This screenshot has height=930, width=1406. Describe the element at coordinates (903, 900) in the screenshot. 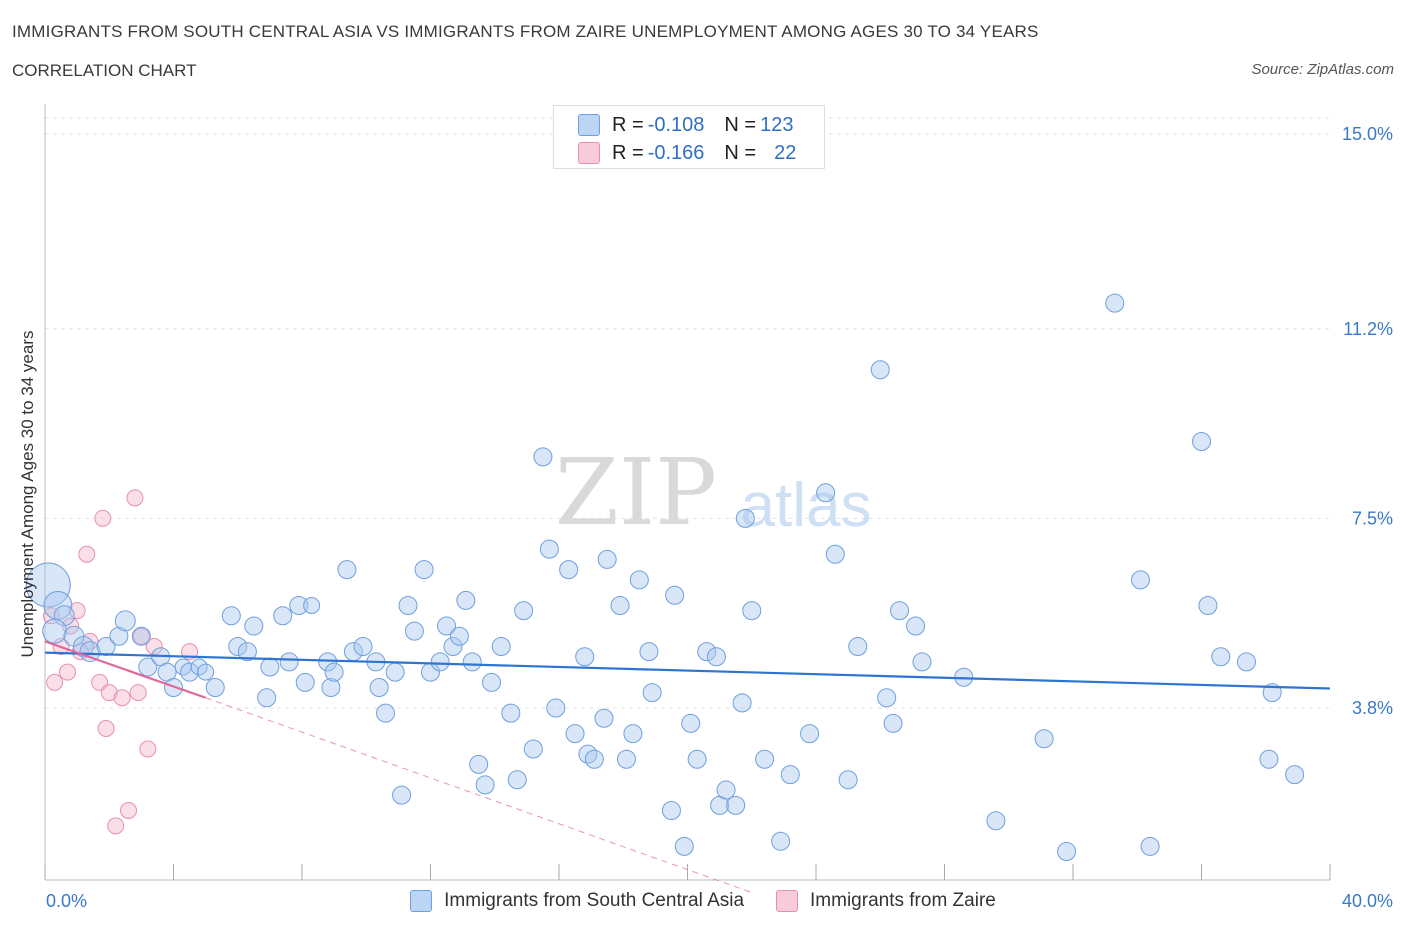

I see `series-label: Immigrants from Zaire` at that location.